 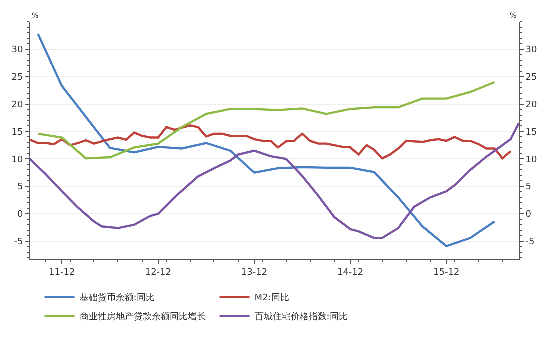 I want to click on x-tick-label: 11-12, so click(x=62, y=273).